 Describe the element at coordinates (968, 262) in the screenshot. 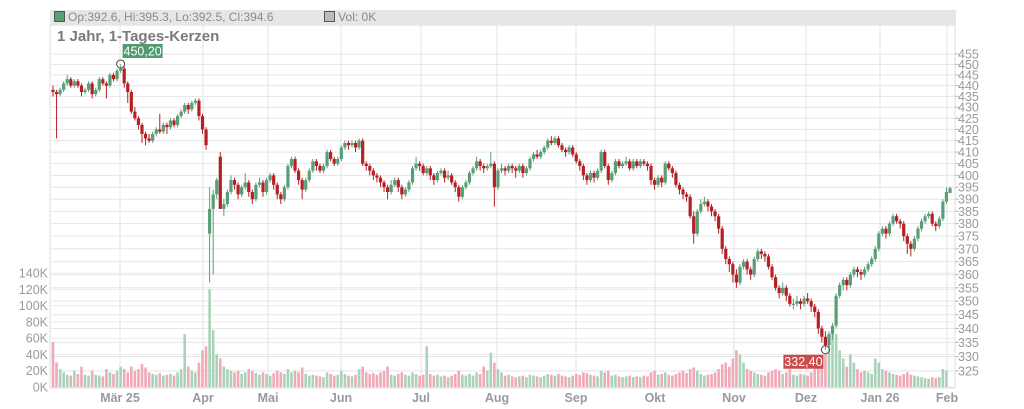

I see `price-tick-label: 365` at that location.